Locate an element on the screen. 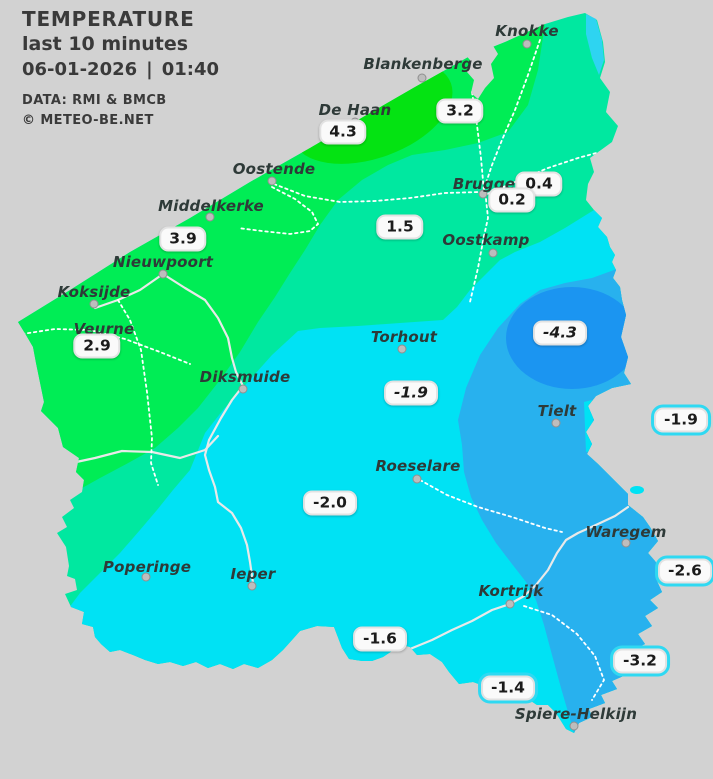 This screenshot has width=713, height=779. copyright: © METEO-BE.NET is located at coordinates (88, 120).